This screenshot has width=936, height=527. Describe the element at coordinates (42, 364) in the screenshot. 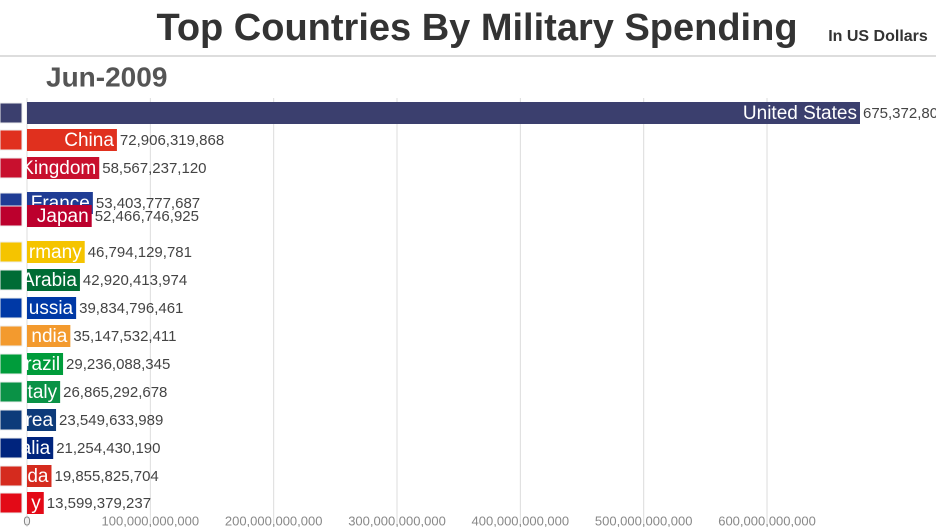

I see `category-label: razil` at that location.